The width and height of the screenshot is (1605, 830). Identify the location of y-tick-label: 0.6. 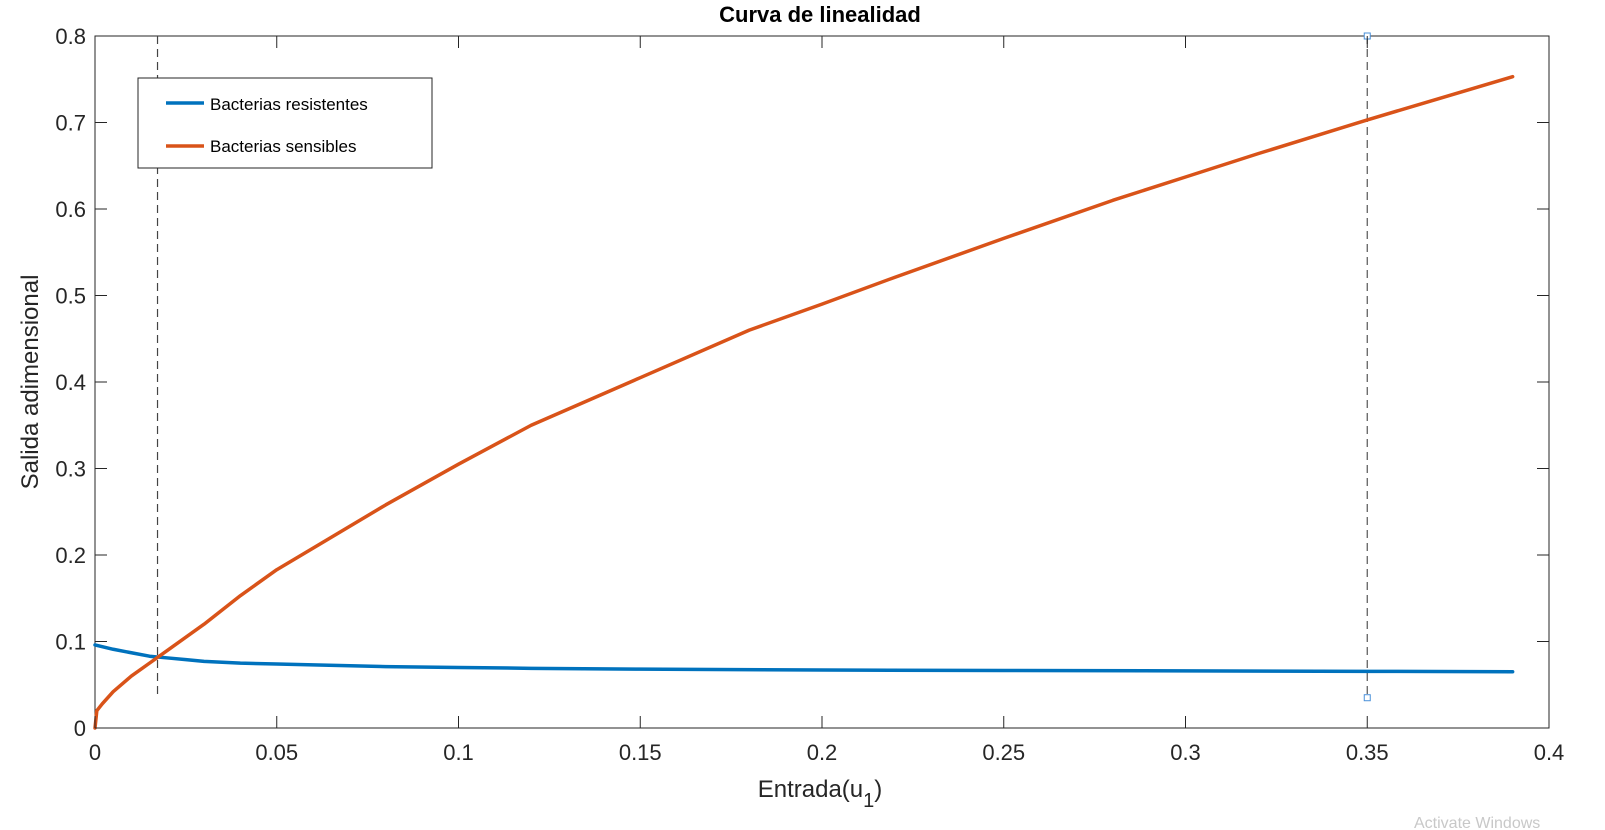
(70, 209).